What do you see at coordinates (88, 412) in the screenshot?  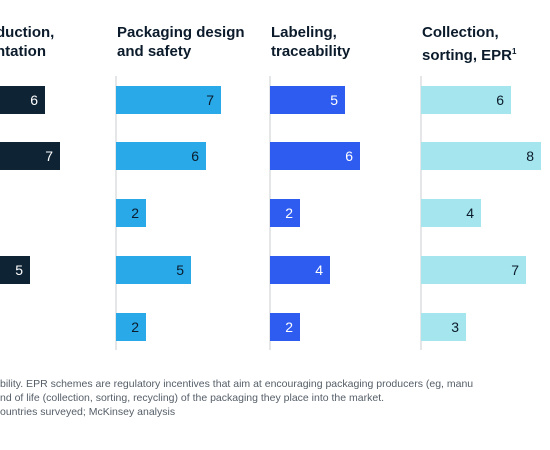 I see `footnote-line: ountries surveyed; McKinsey analysis` at bounding box center [88, 412].